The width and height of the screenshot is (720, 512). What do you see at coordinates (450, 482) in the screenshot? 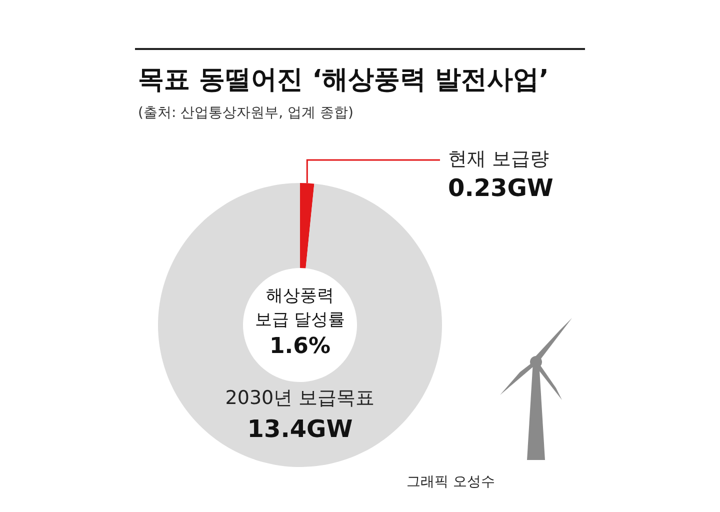
I see `annotation: 그래픽 오성수` at bounding box center [450, 482].